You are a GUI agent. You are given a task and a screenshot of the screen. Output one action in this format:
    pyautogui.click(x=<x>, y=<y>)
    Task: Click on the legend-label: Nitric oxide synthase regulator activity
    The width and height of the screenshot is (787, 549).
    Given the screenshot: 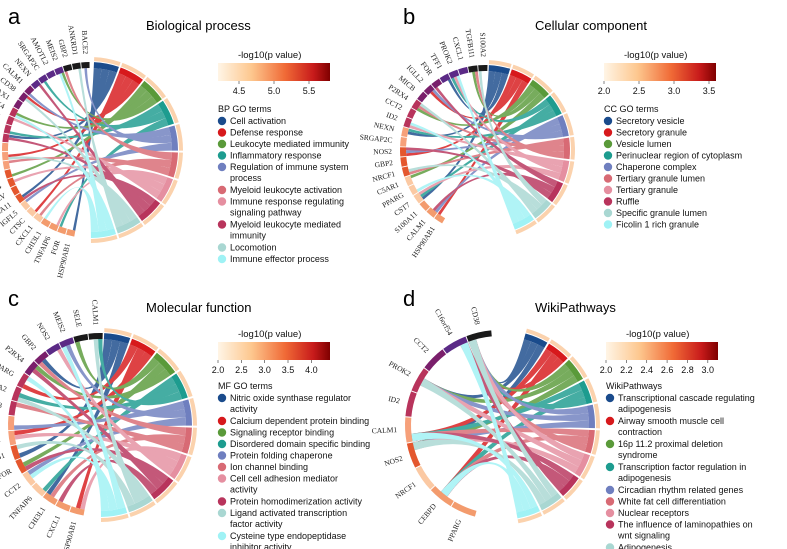 What is the action you would take?
    pyautogui.click(x=290, y=403)
    